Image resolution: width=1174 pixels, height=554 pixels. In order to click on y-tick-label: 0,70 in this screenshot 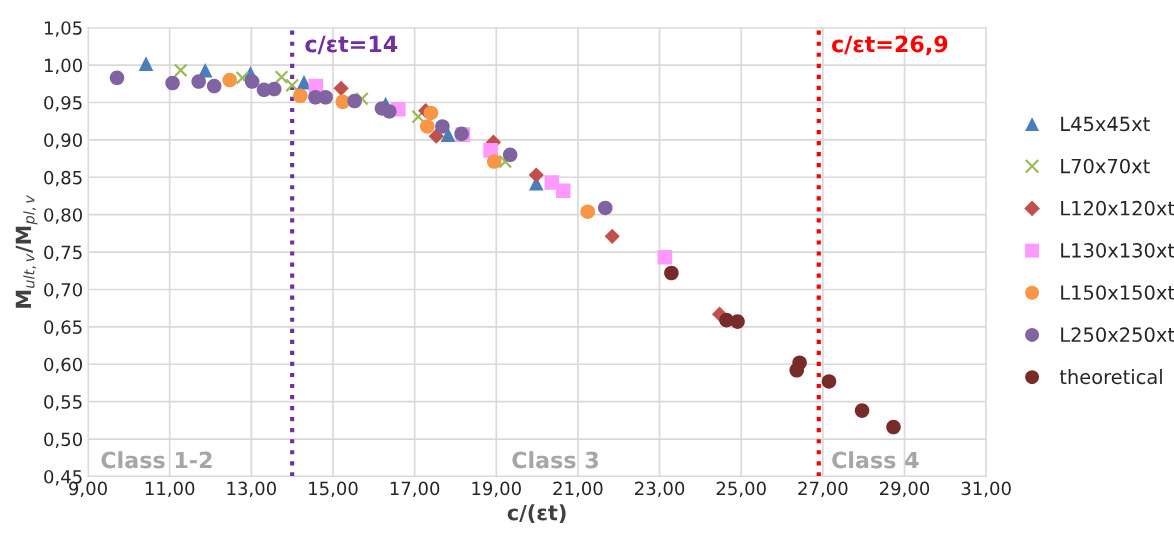, I will do `click(63, 290)`.